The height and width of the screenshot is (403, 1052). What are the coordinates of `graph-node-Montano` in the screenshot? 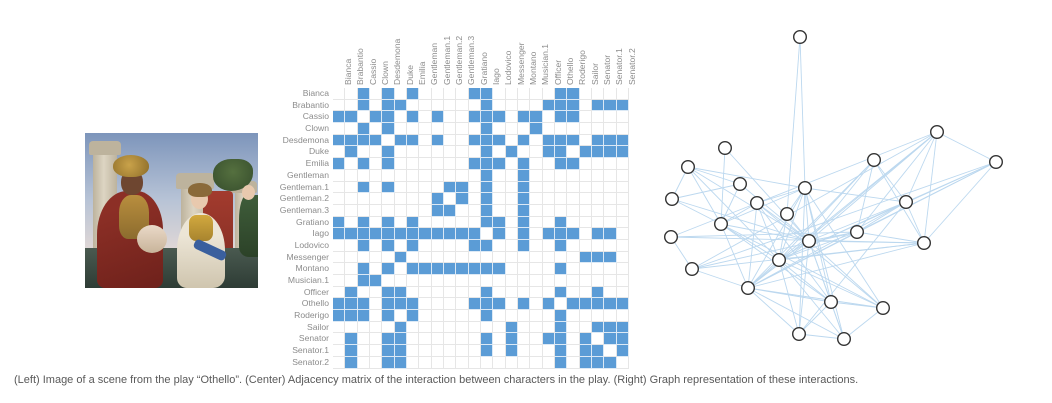 It's located at (721, 223).